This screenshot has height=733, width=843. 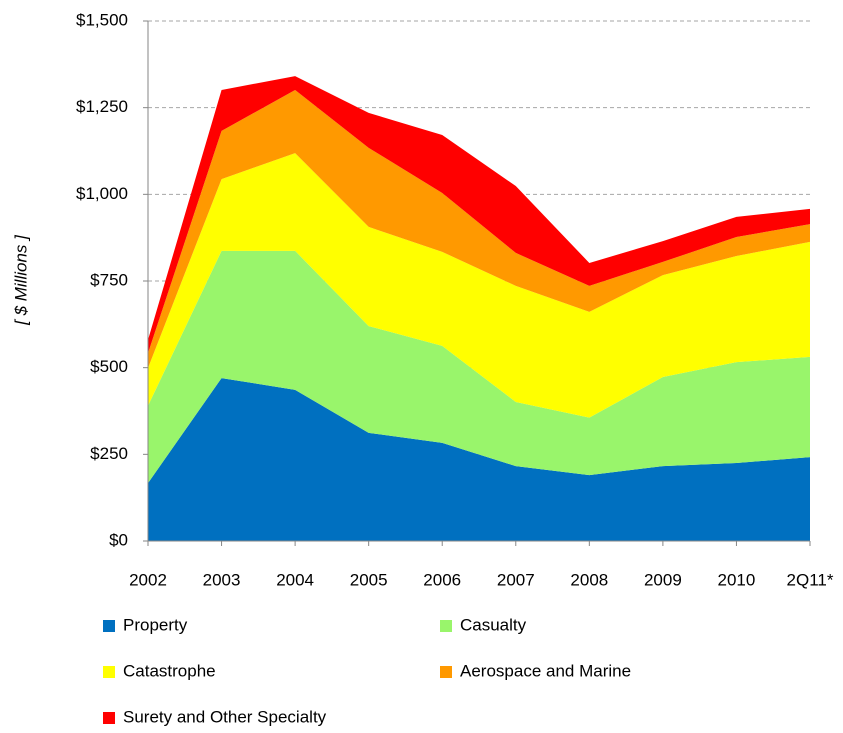 I want to click on y-tick-label: $500, so click(x=109, y=366).